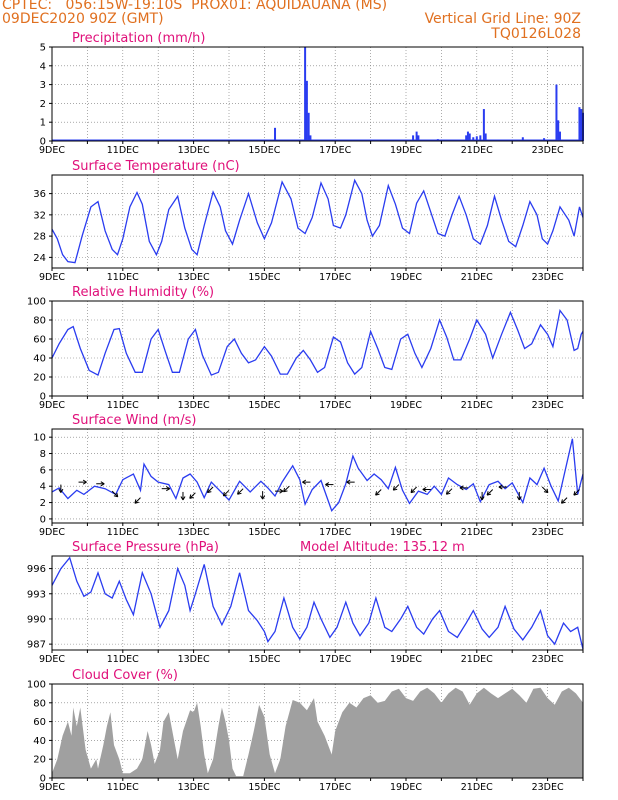 Image resolution: width=618 pixels, height=800 pixels. What do you see at coordinates (335, 150) in the screenshot?
I see `precip-xtick-label: 17DEC` at bounding box center [335, 150].